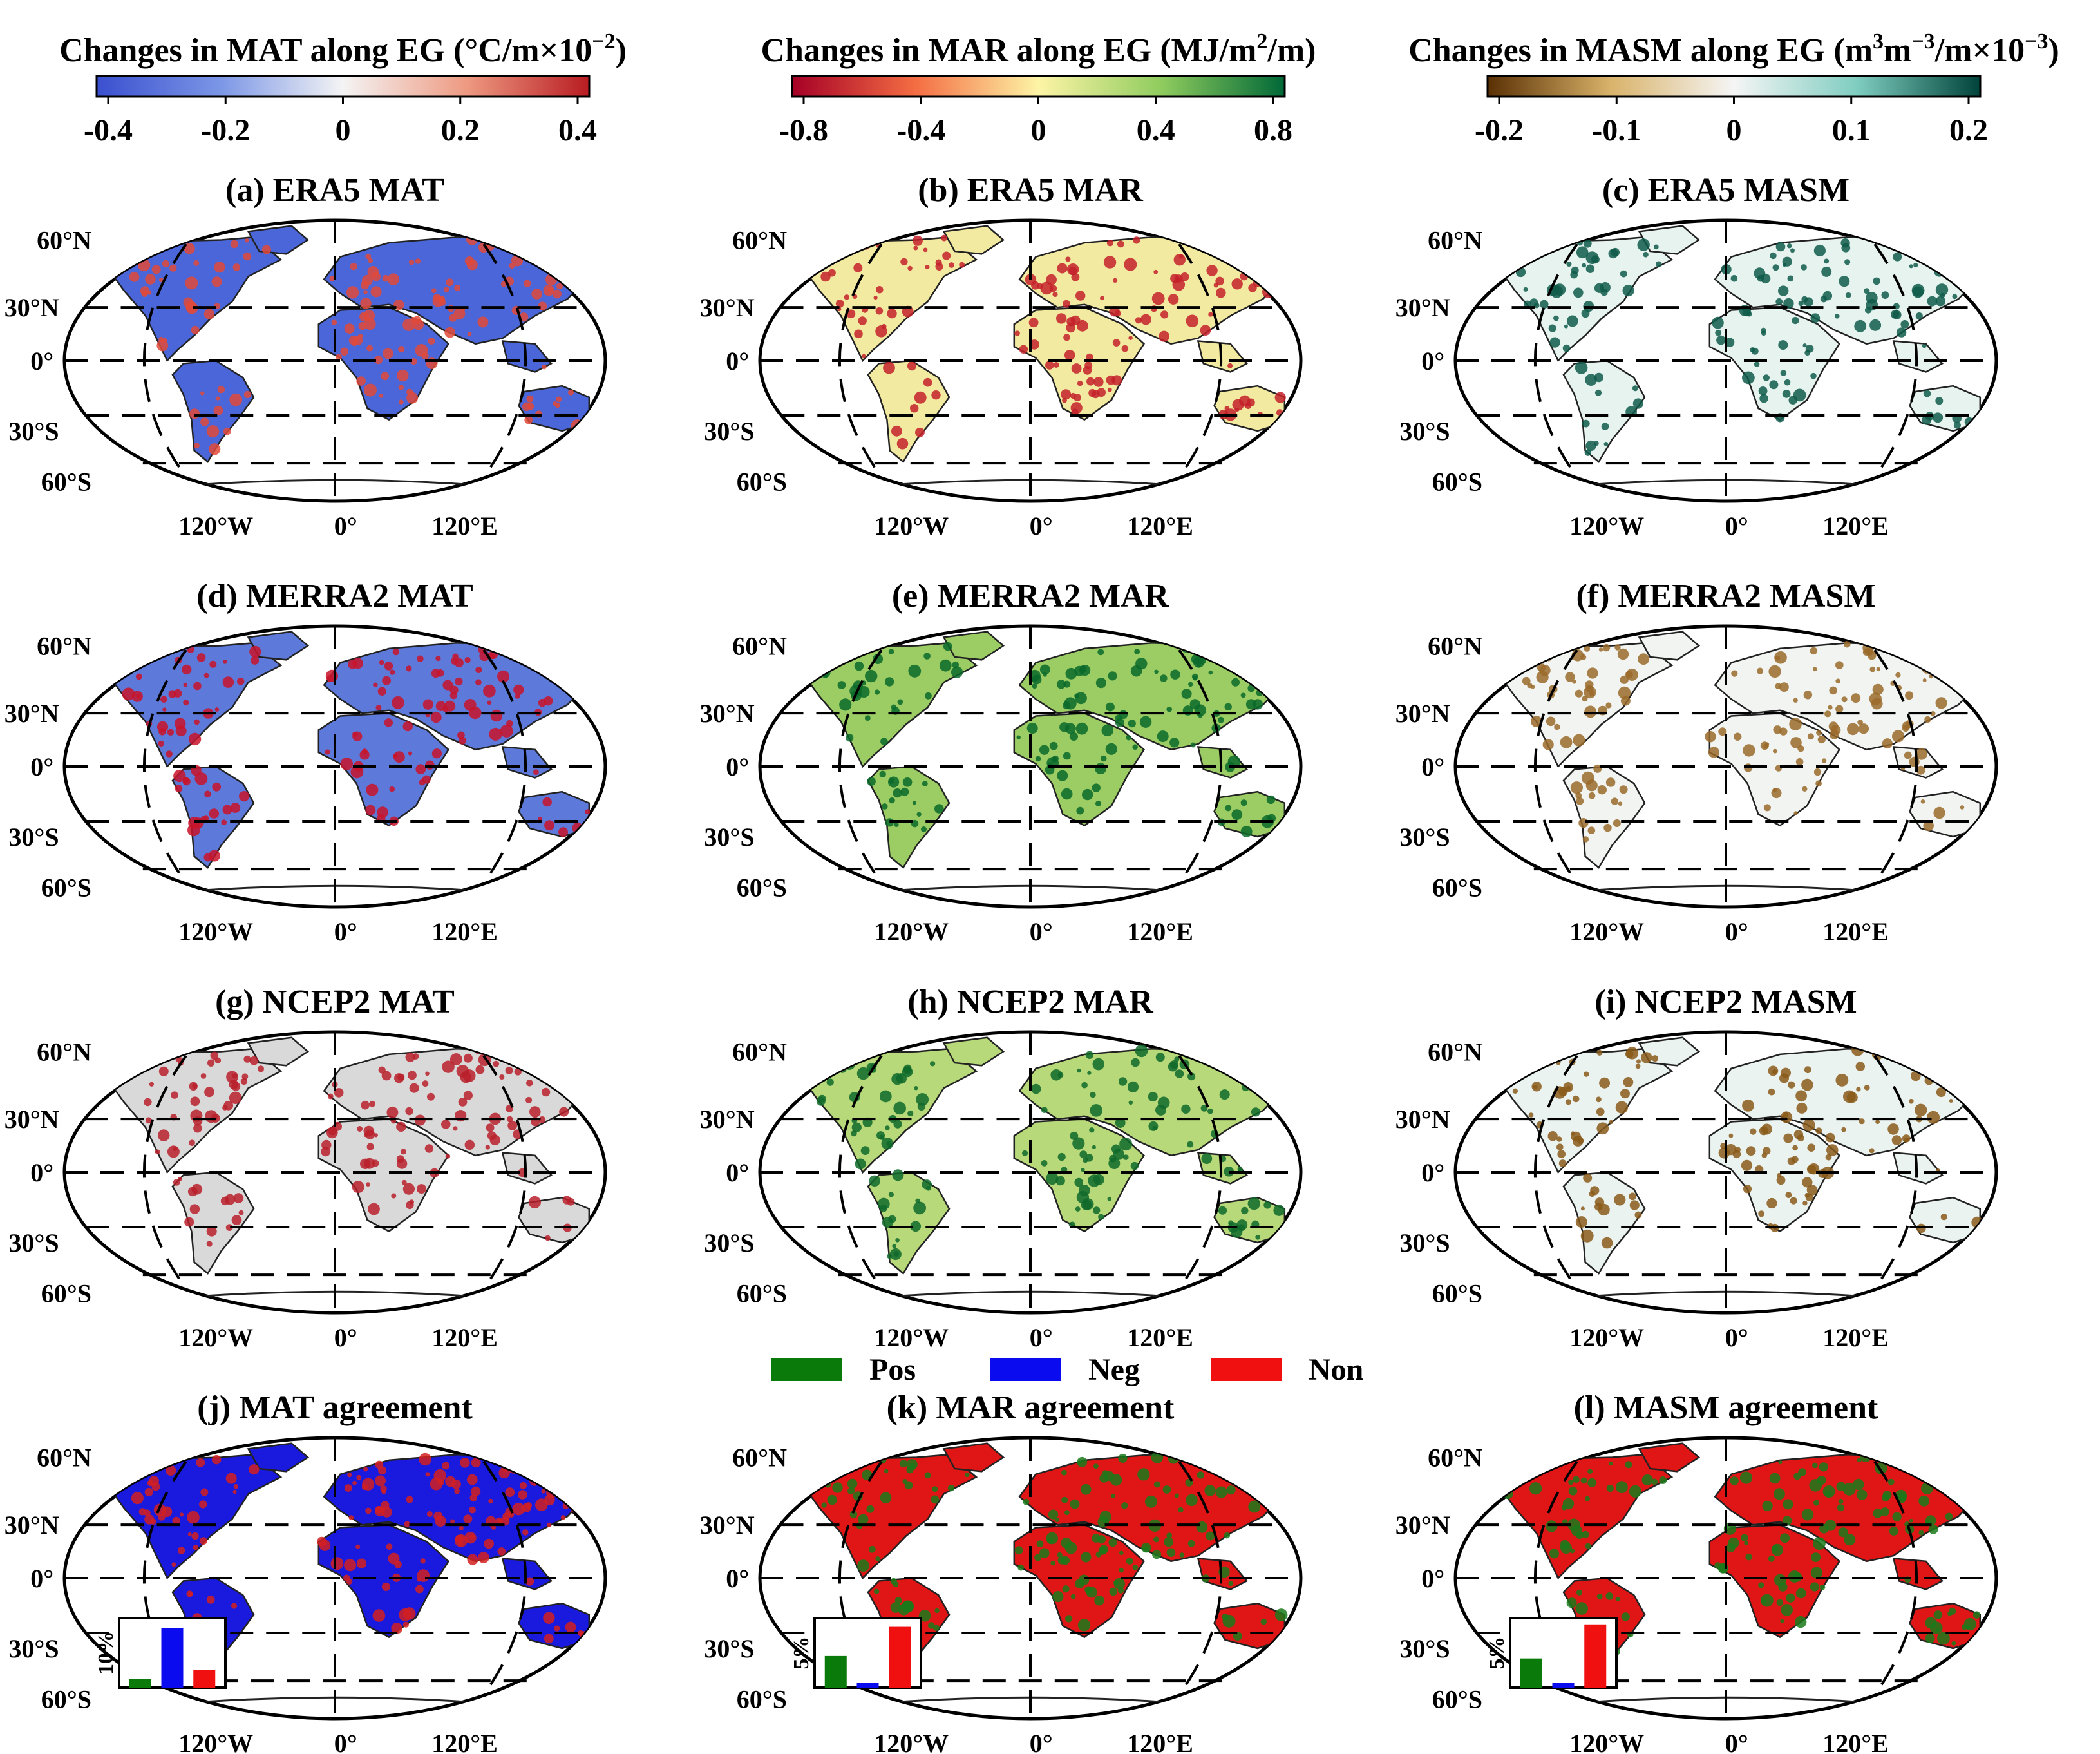  Describe the element at coordinates (34, 837) in the screenshot. I see `lat-label: 30°S` at that location.